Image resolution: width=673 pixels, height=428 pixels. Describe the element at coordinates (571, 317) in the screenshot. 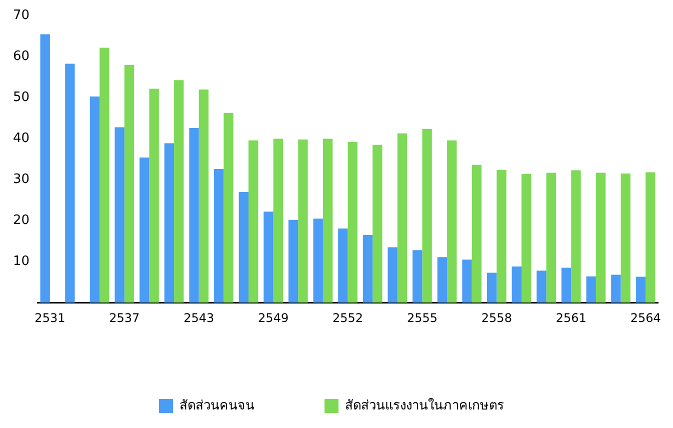

I see `x-tick-label: 2561` at that location.